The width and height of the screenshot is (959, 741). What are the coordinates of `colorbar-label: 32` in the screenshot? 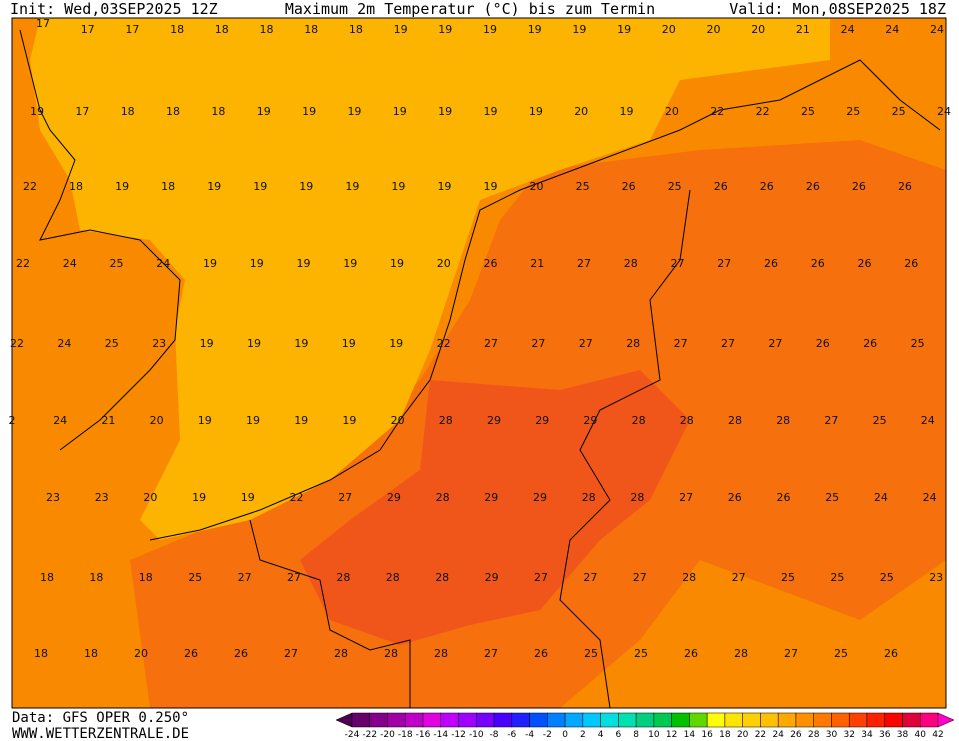 It's located at (848, 735).